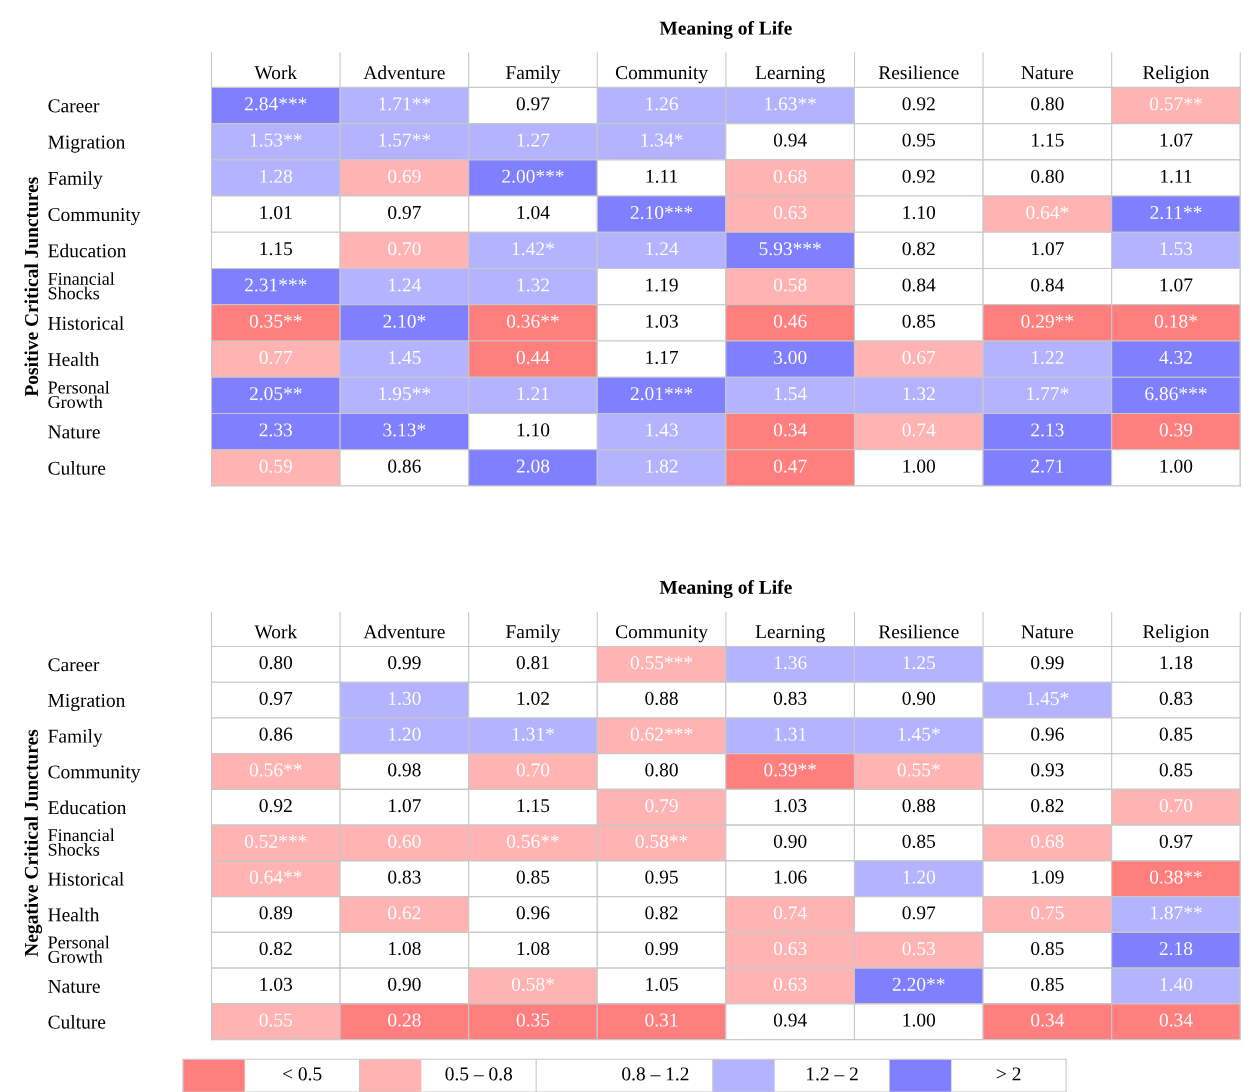 The height and width of the screenshot is (1092, 1244). What do you see at coordinates (532, 984) in the screenshot?
I see `data-label: 0.58*` at bounding box center [532, 984].